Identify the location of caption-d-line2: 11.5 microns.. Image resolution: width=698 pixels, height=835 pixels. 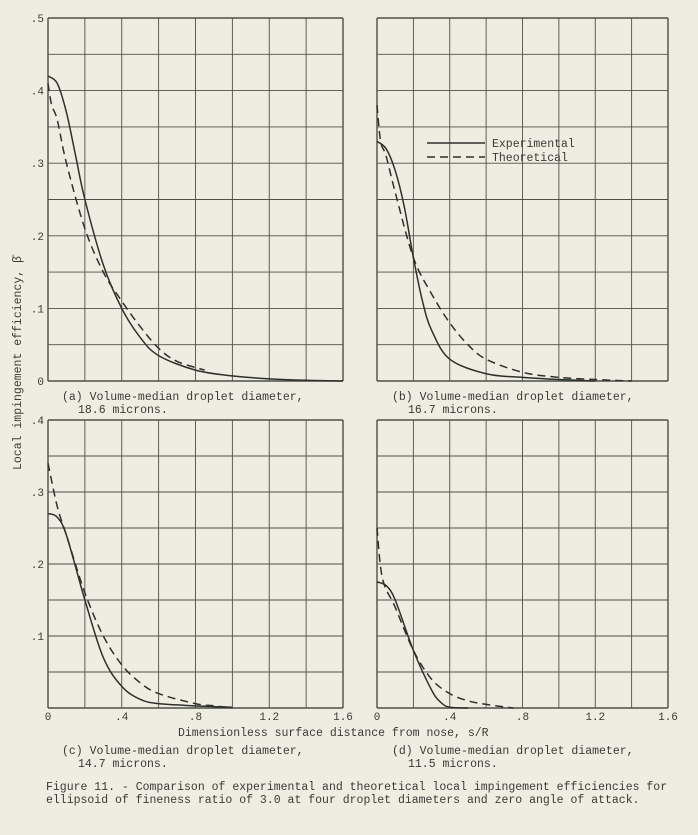
(453, 764).